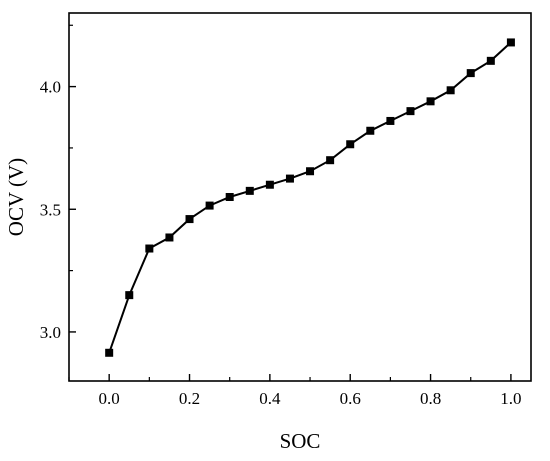  I want to click on x-tick-label: 1.0, so click(510, 398).